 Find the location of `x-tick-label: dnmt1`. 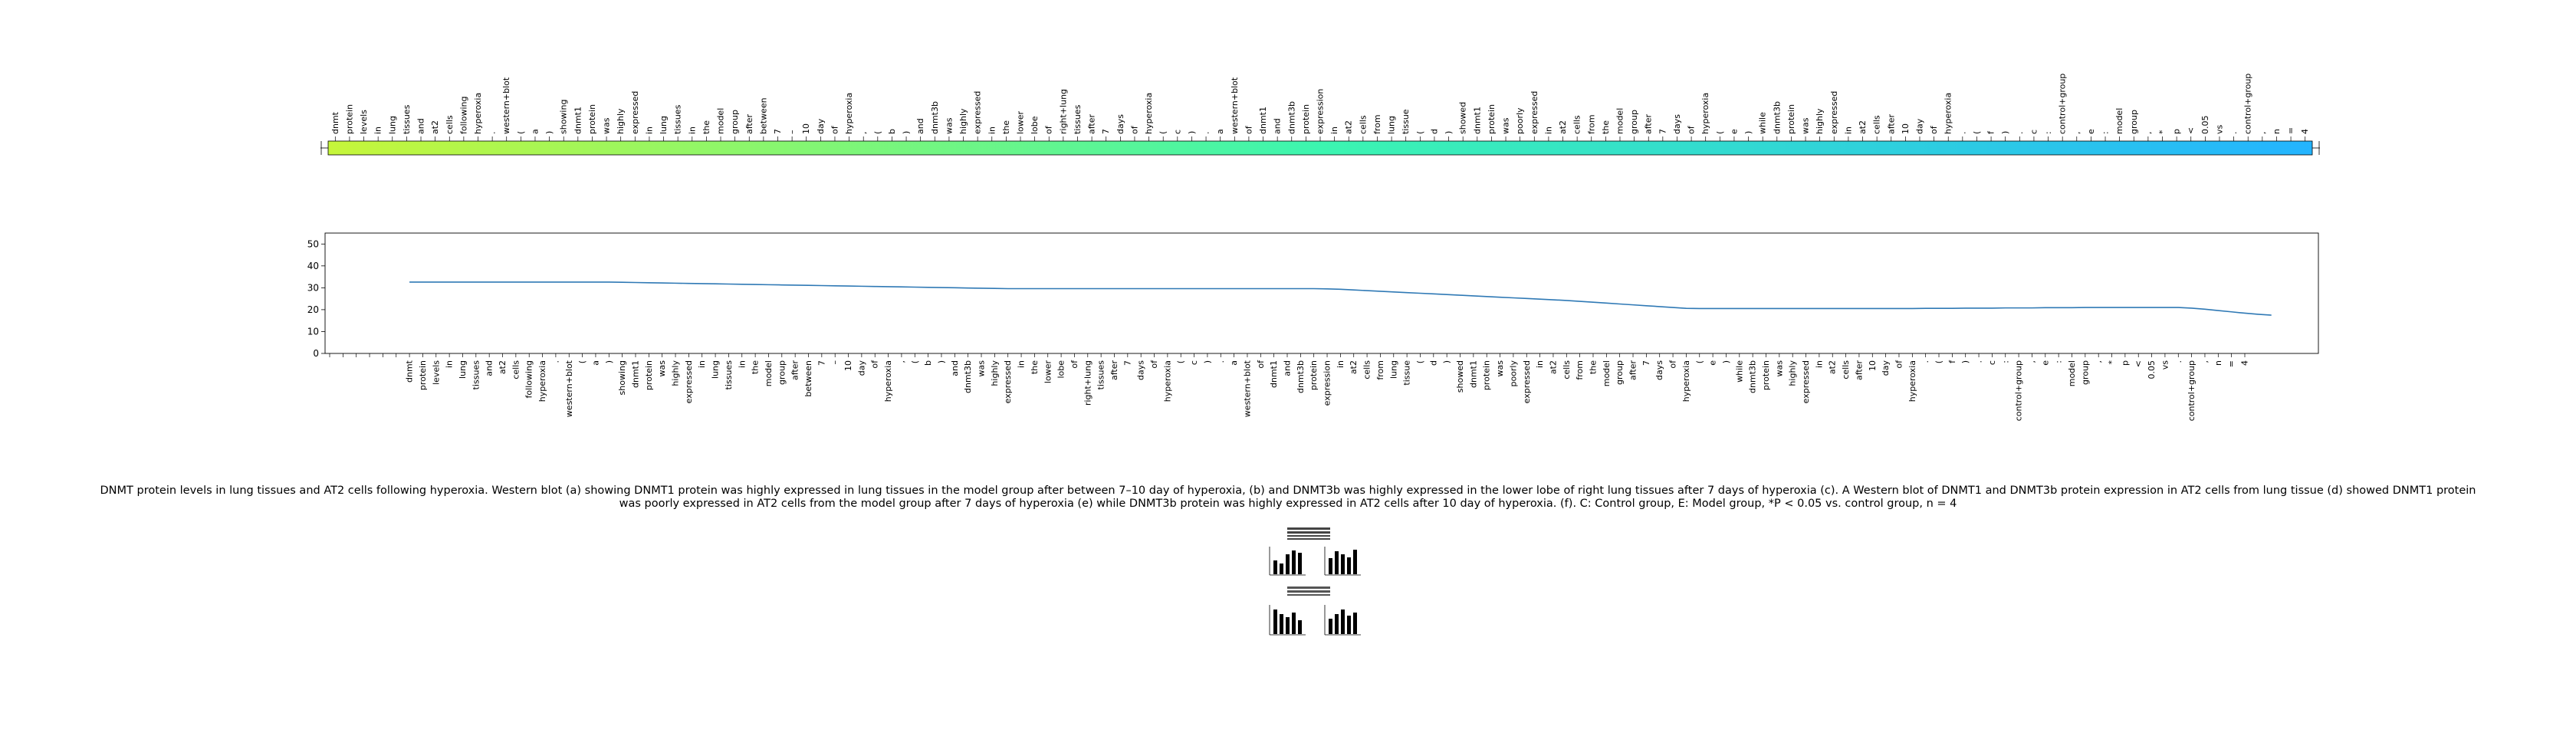

x-tick-label: dnmt1 is located at coordinates (1473, 374).